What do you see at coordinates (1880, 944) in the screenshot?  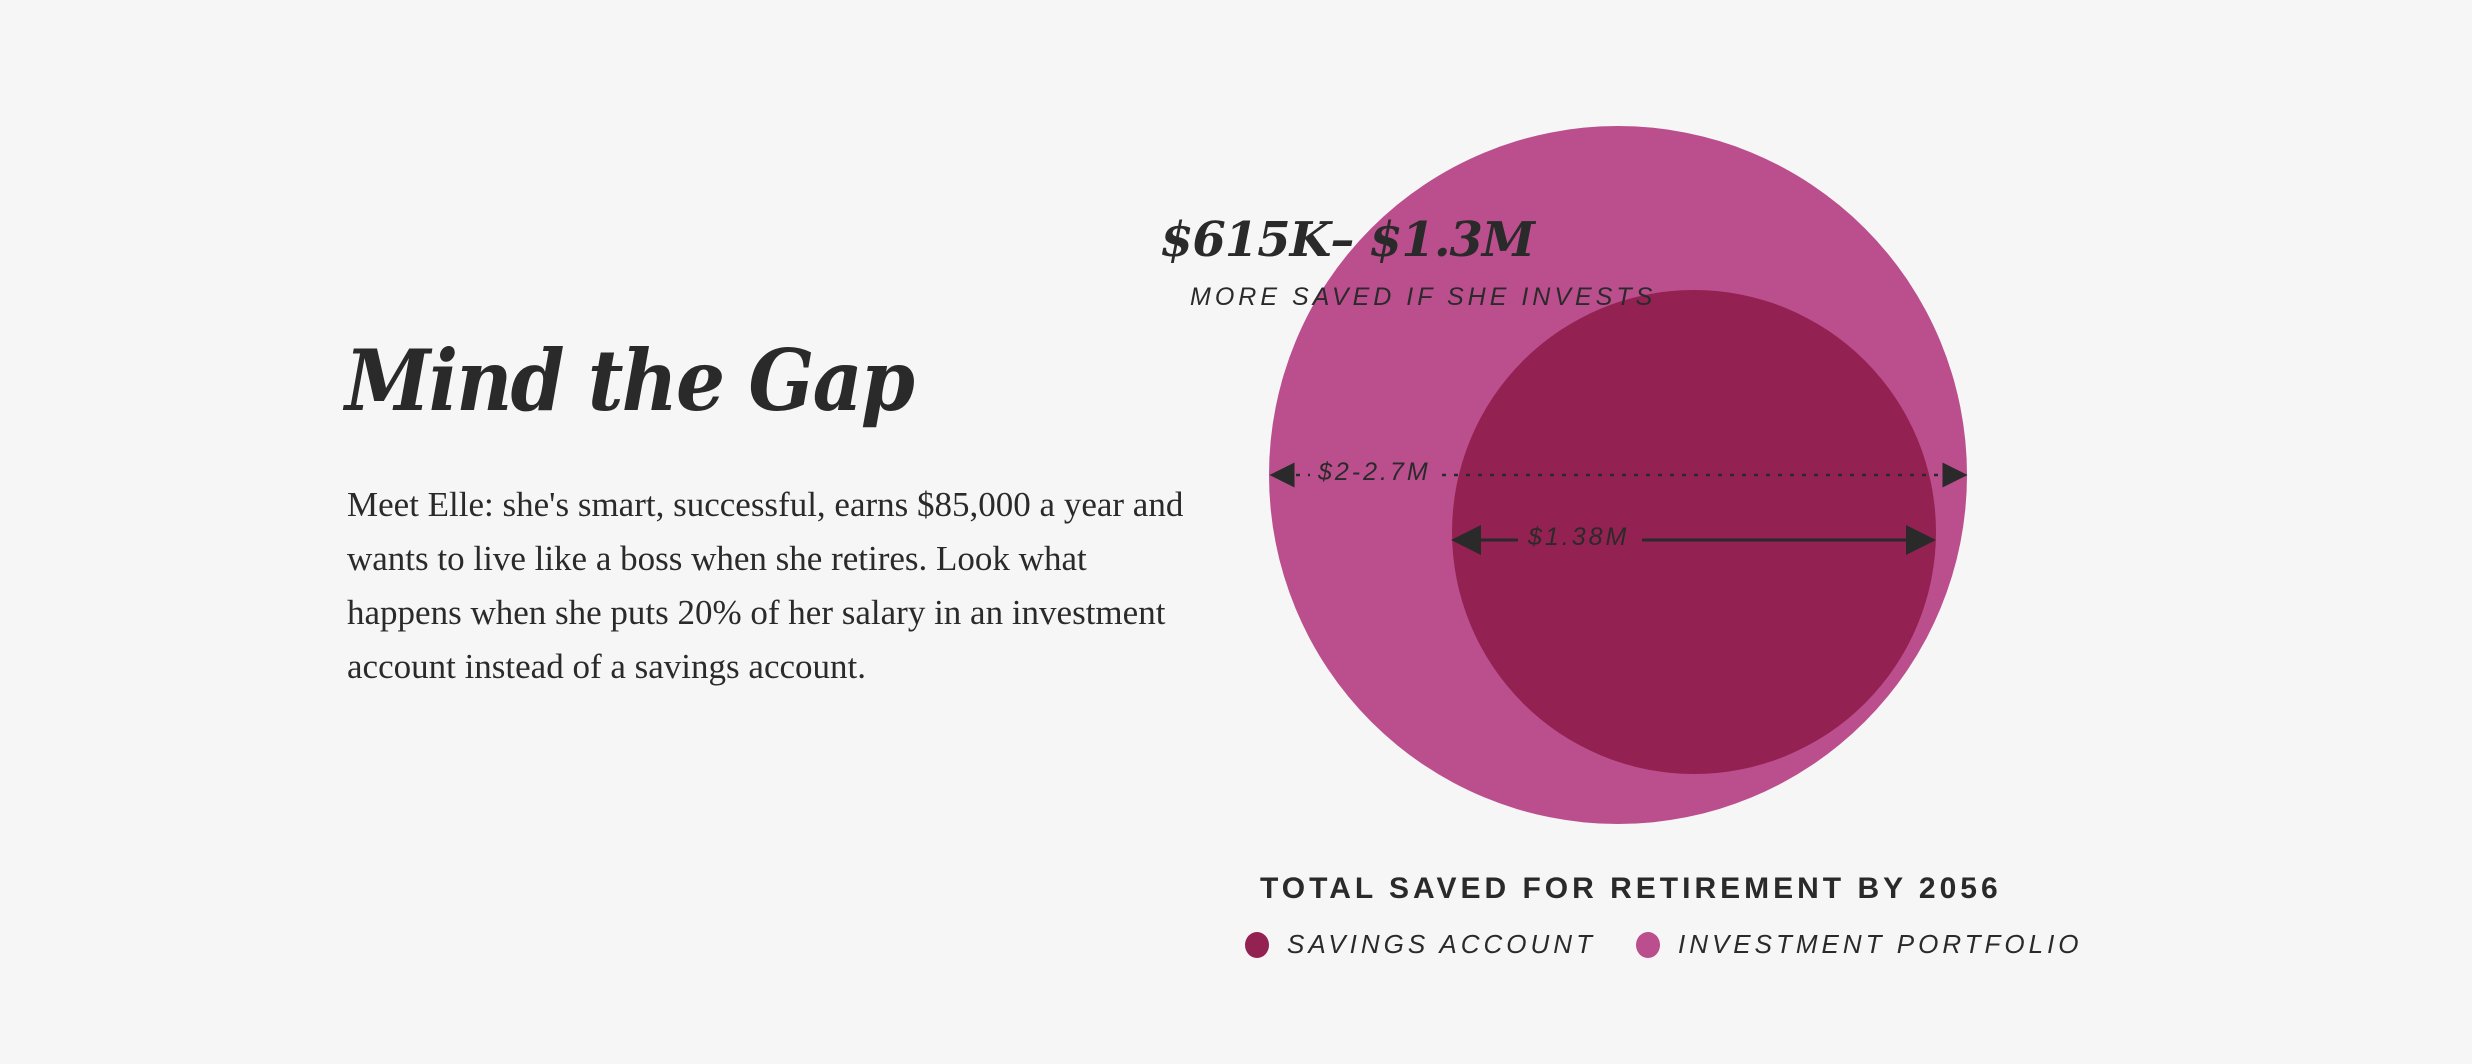 I see `legend-label-investment: INVESTMENT PORTFOLIO` at bounding box center [1880, 944].